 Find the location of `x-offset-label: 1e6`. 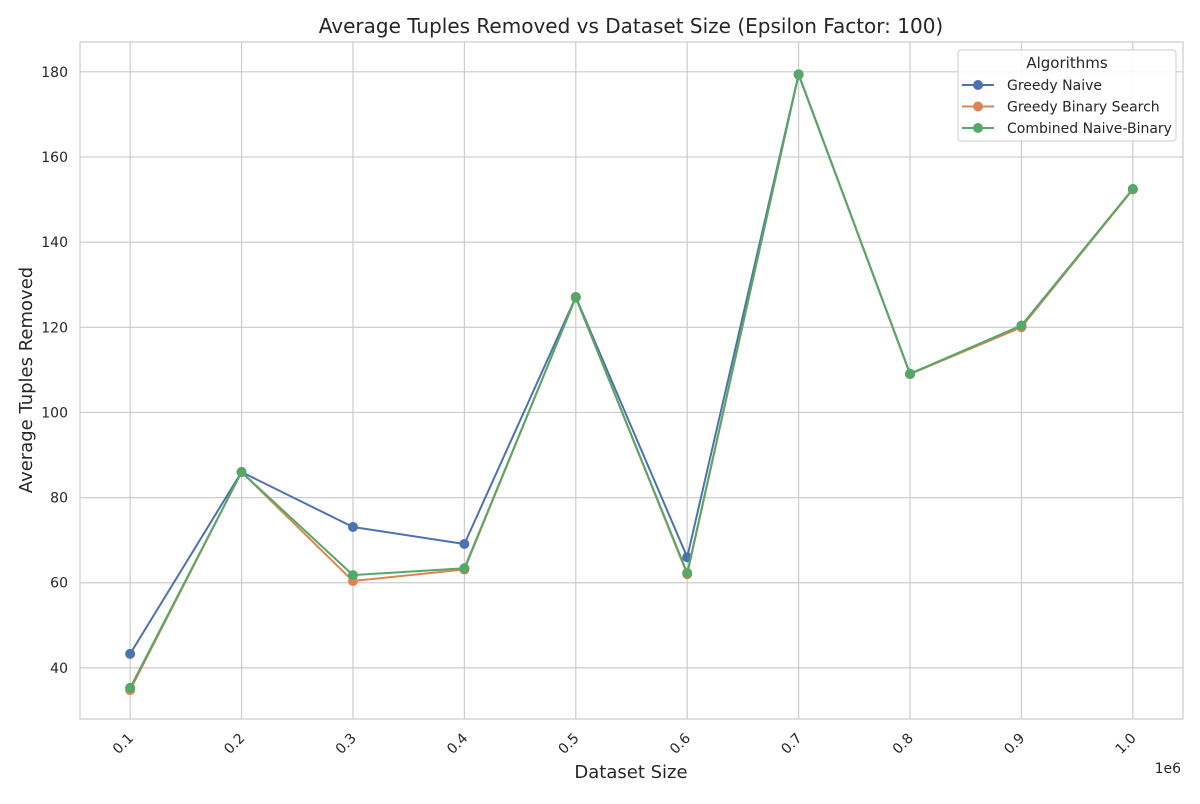

x-offset-label: 1e6 is located at coordinates (1168, 769).